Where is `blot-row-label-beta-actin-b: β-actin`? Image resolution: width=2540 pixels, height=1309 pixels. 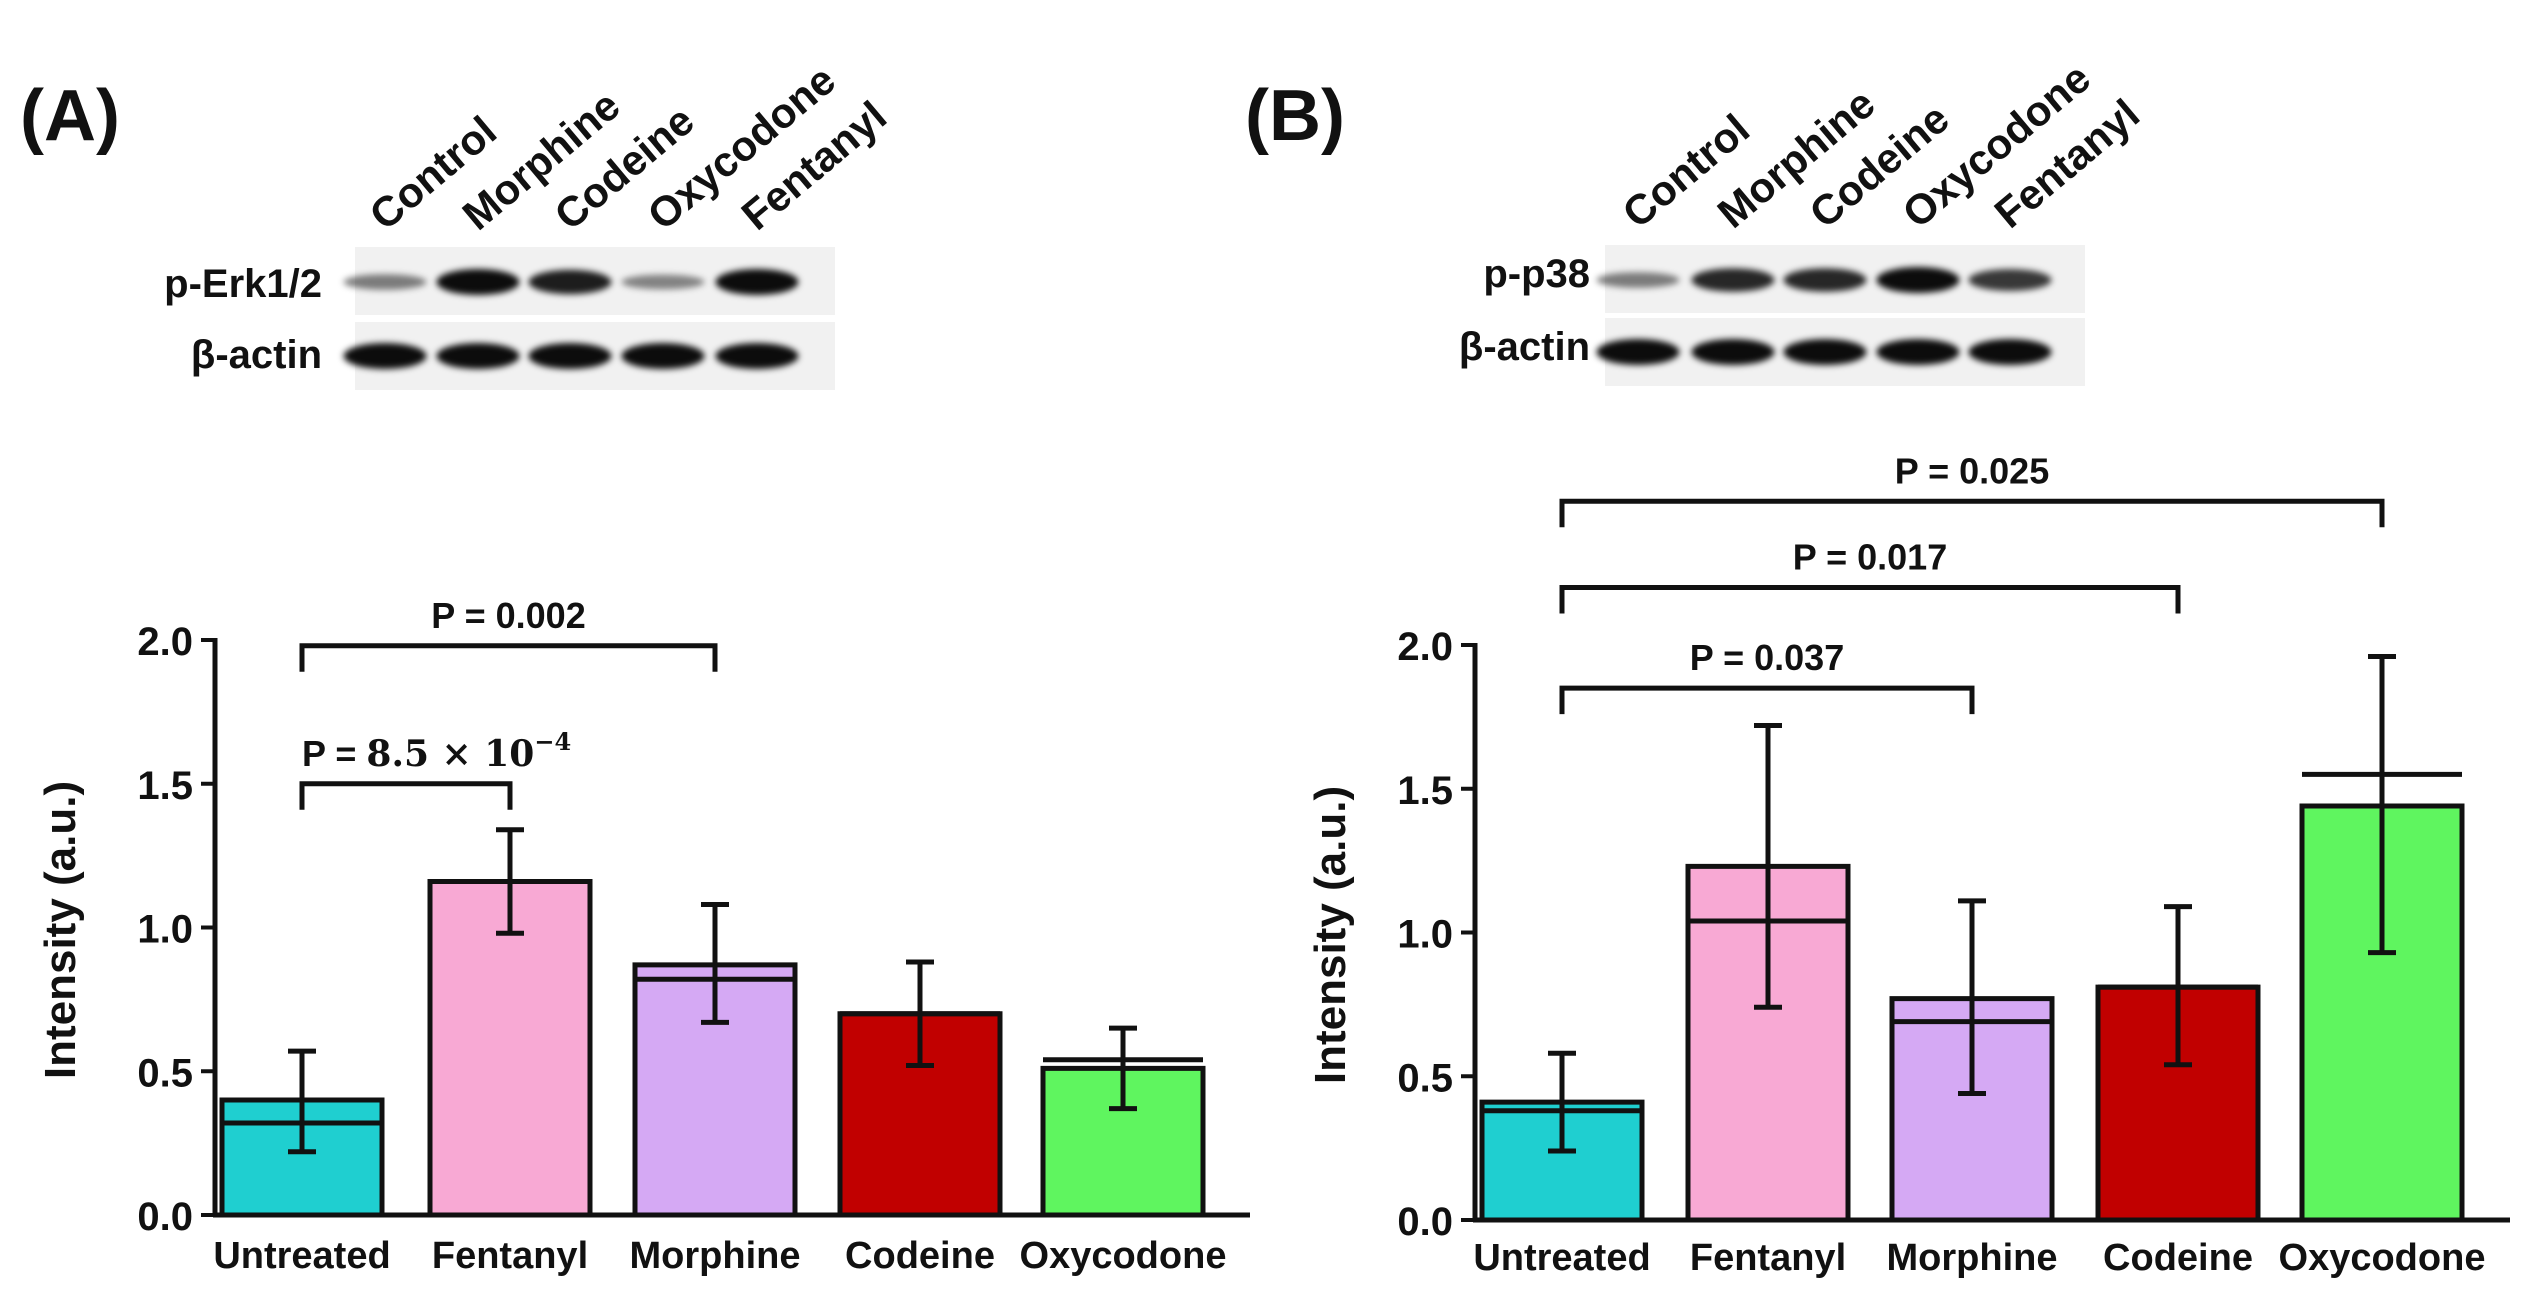
blot-row-label-beta-actin-b: β-actin is located at coordinates (1524, 347).